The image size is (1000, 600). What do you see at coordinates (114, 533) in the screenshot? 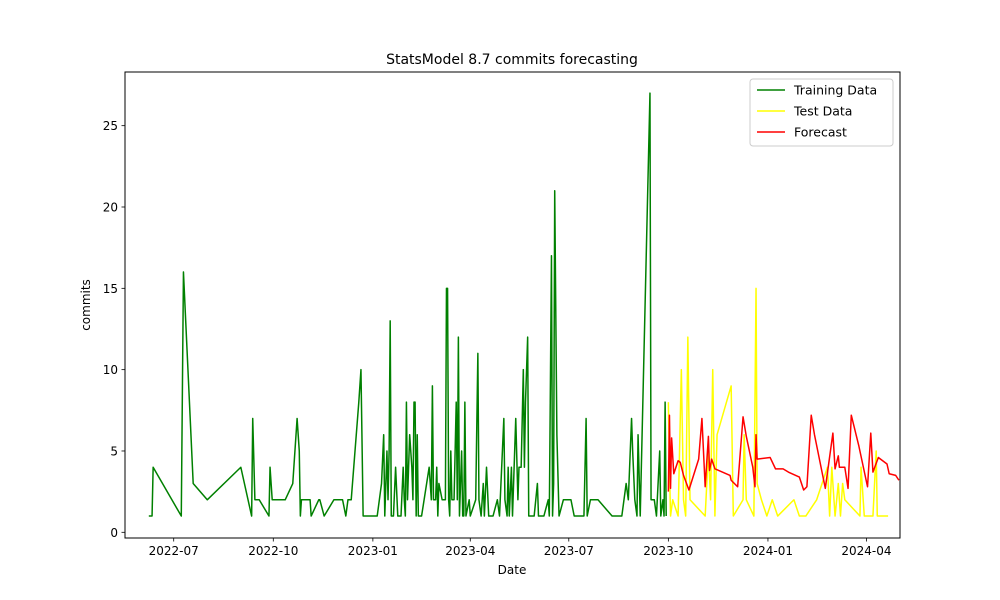
I see `y-tick-label: 0` at bounding box center [114, 533].